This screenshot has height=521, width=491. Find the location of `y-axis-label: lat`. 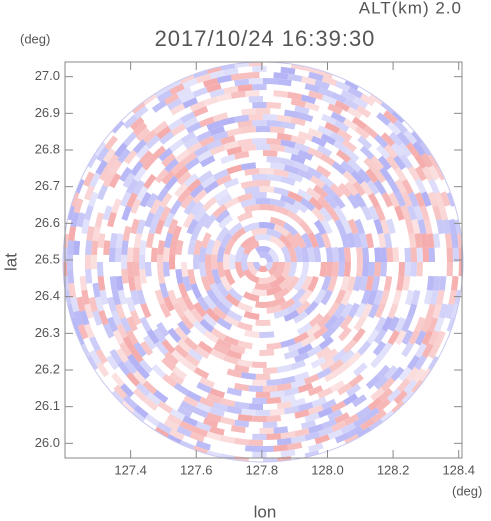

y-axis-label: lat is located at coordinates (10, 262).